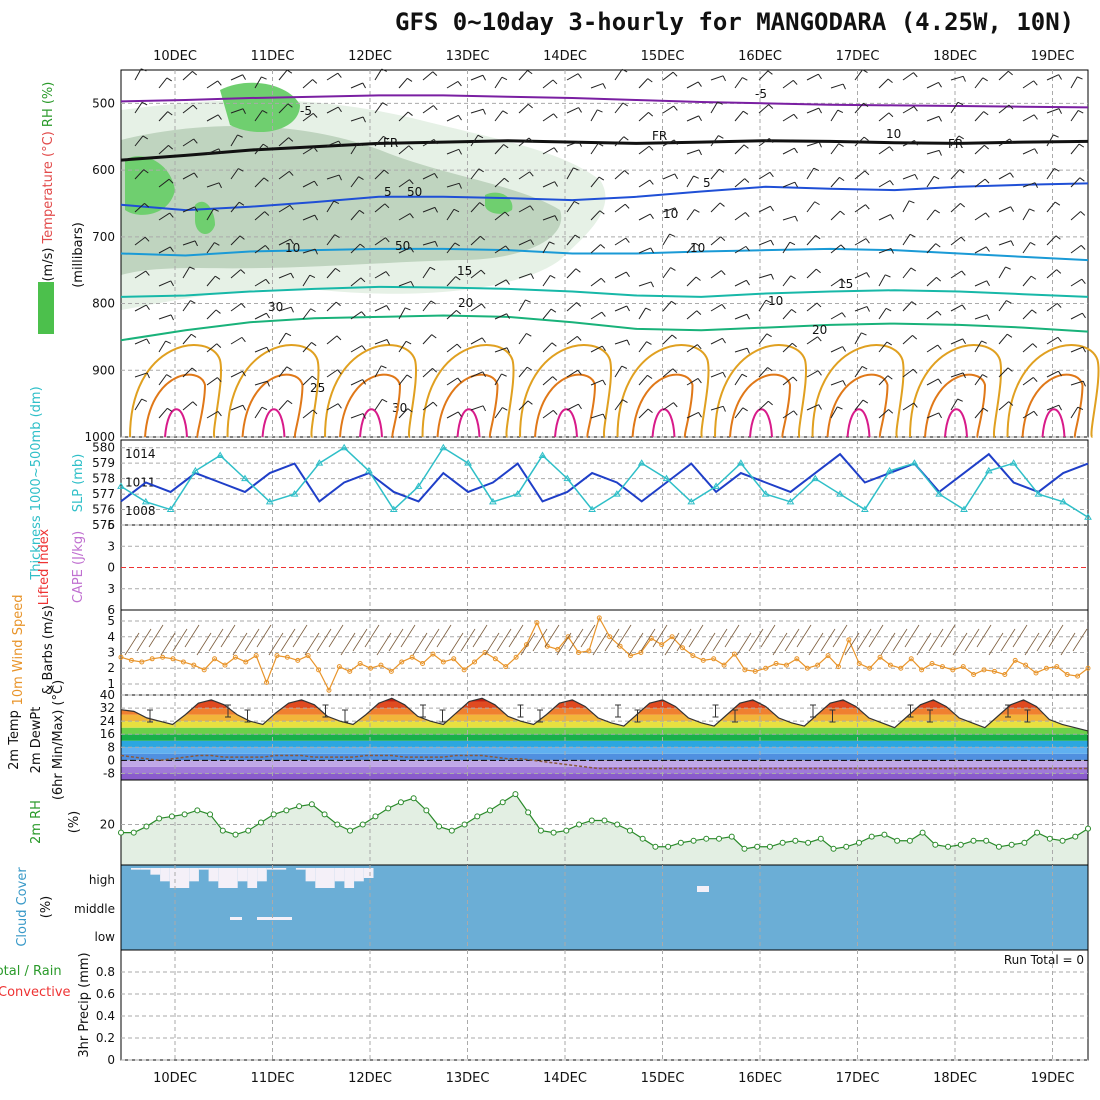  What do you see at coordinates (103, 463) in the screenshot?
I see `thickness-tick: 579` at bounding box center [103, 463].